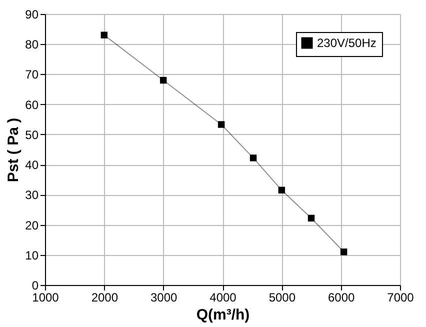  I want to click on y-tick-label: 60, so click(32, 105).